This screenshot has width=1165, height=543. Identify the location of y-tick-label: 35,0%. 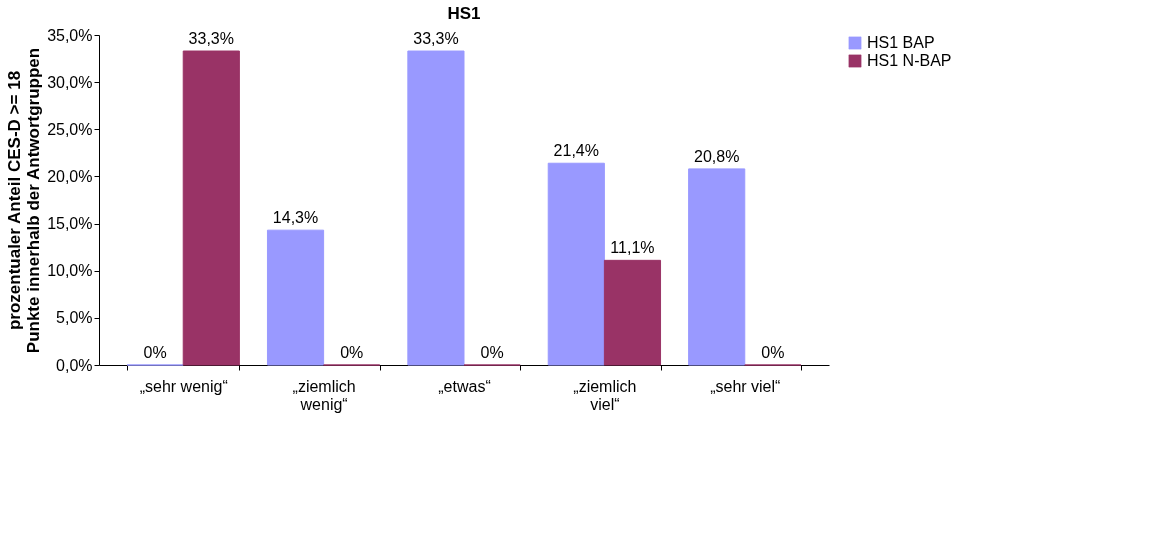
(70, 35).